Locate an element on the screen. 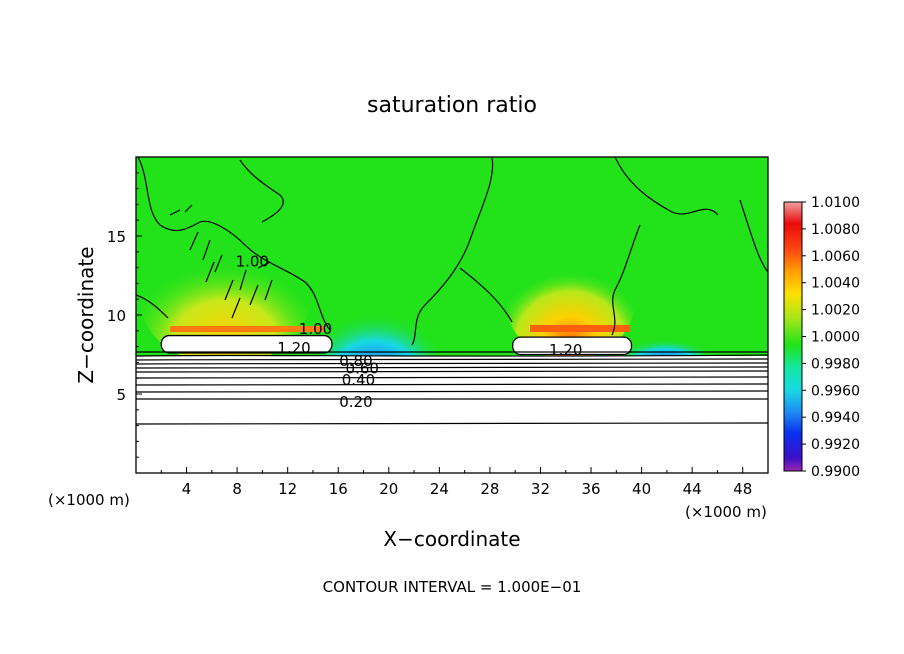 This screenshot has height=654, width=904. x-tick-label: 32 is located at coordinates (540, 489).